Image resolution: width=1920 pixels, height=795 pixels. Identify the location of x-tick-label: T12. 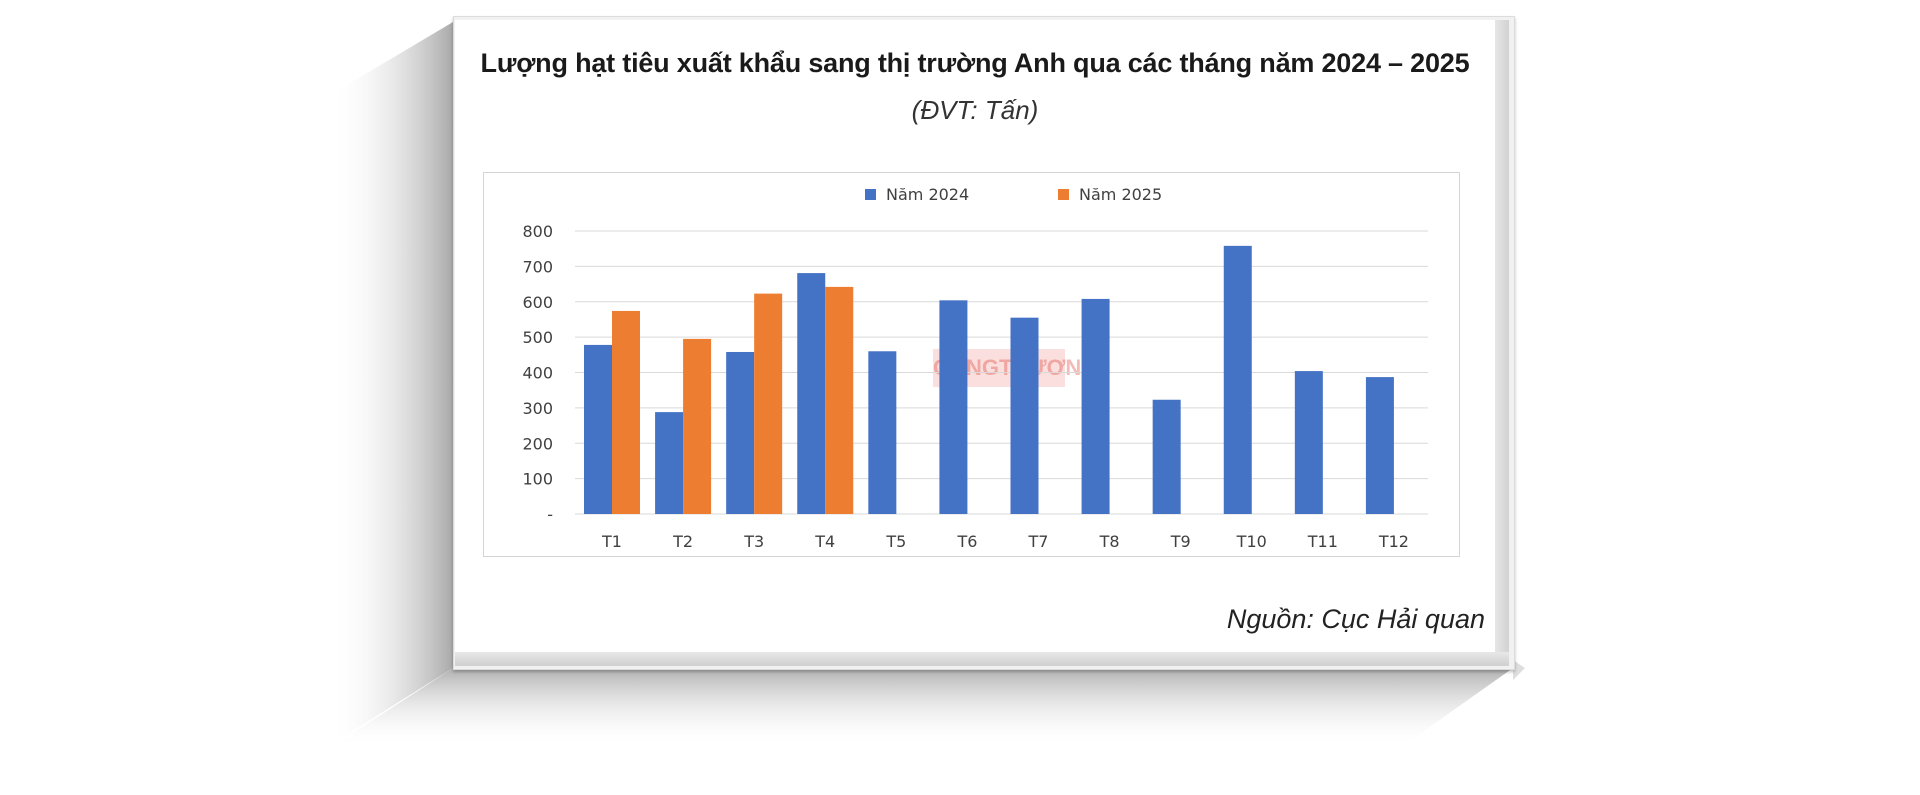
(1393, 541).